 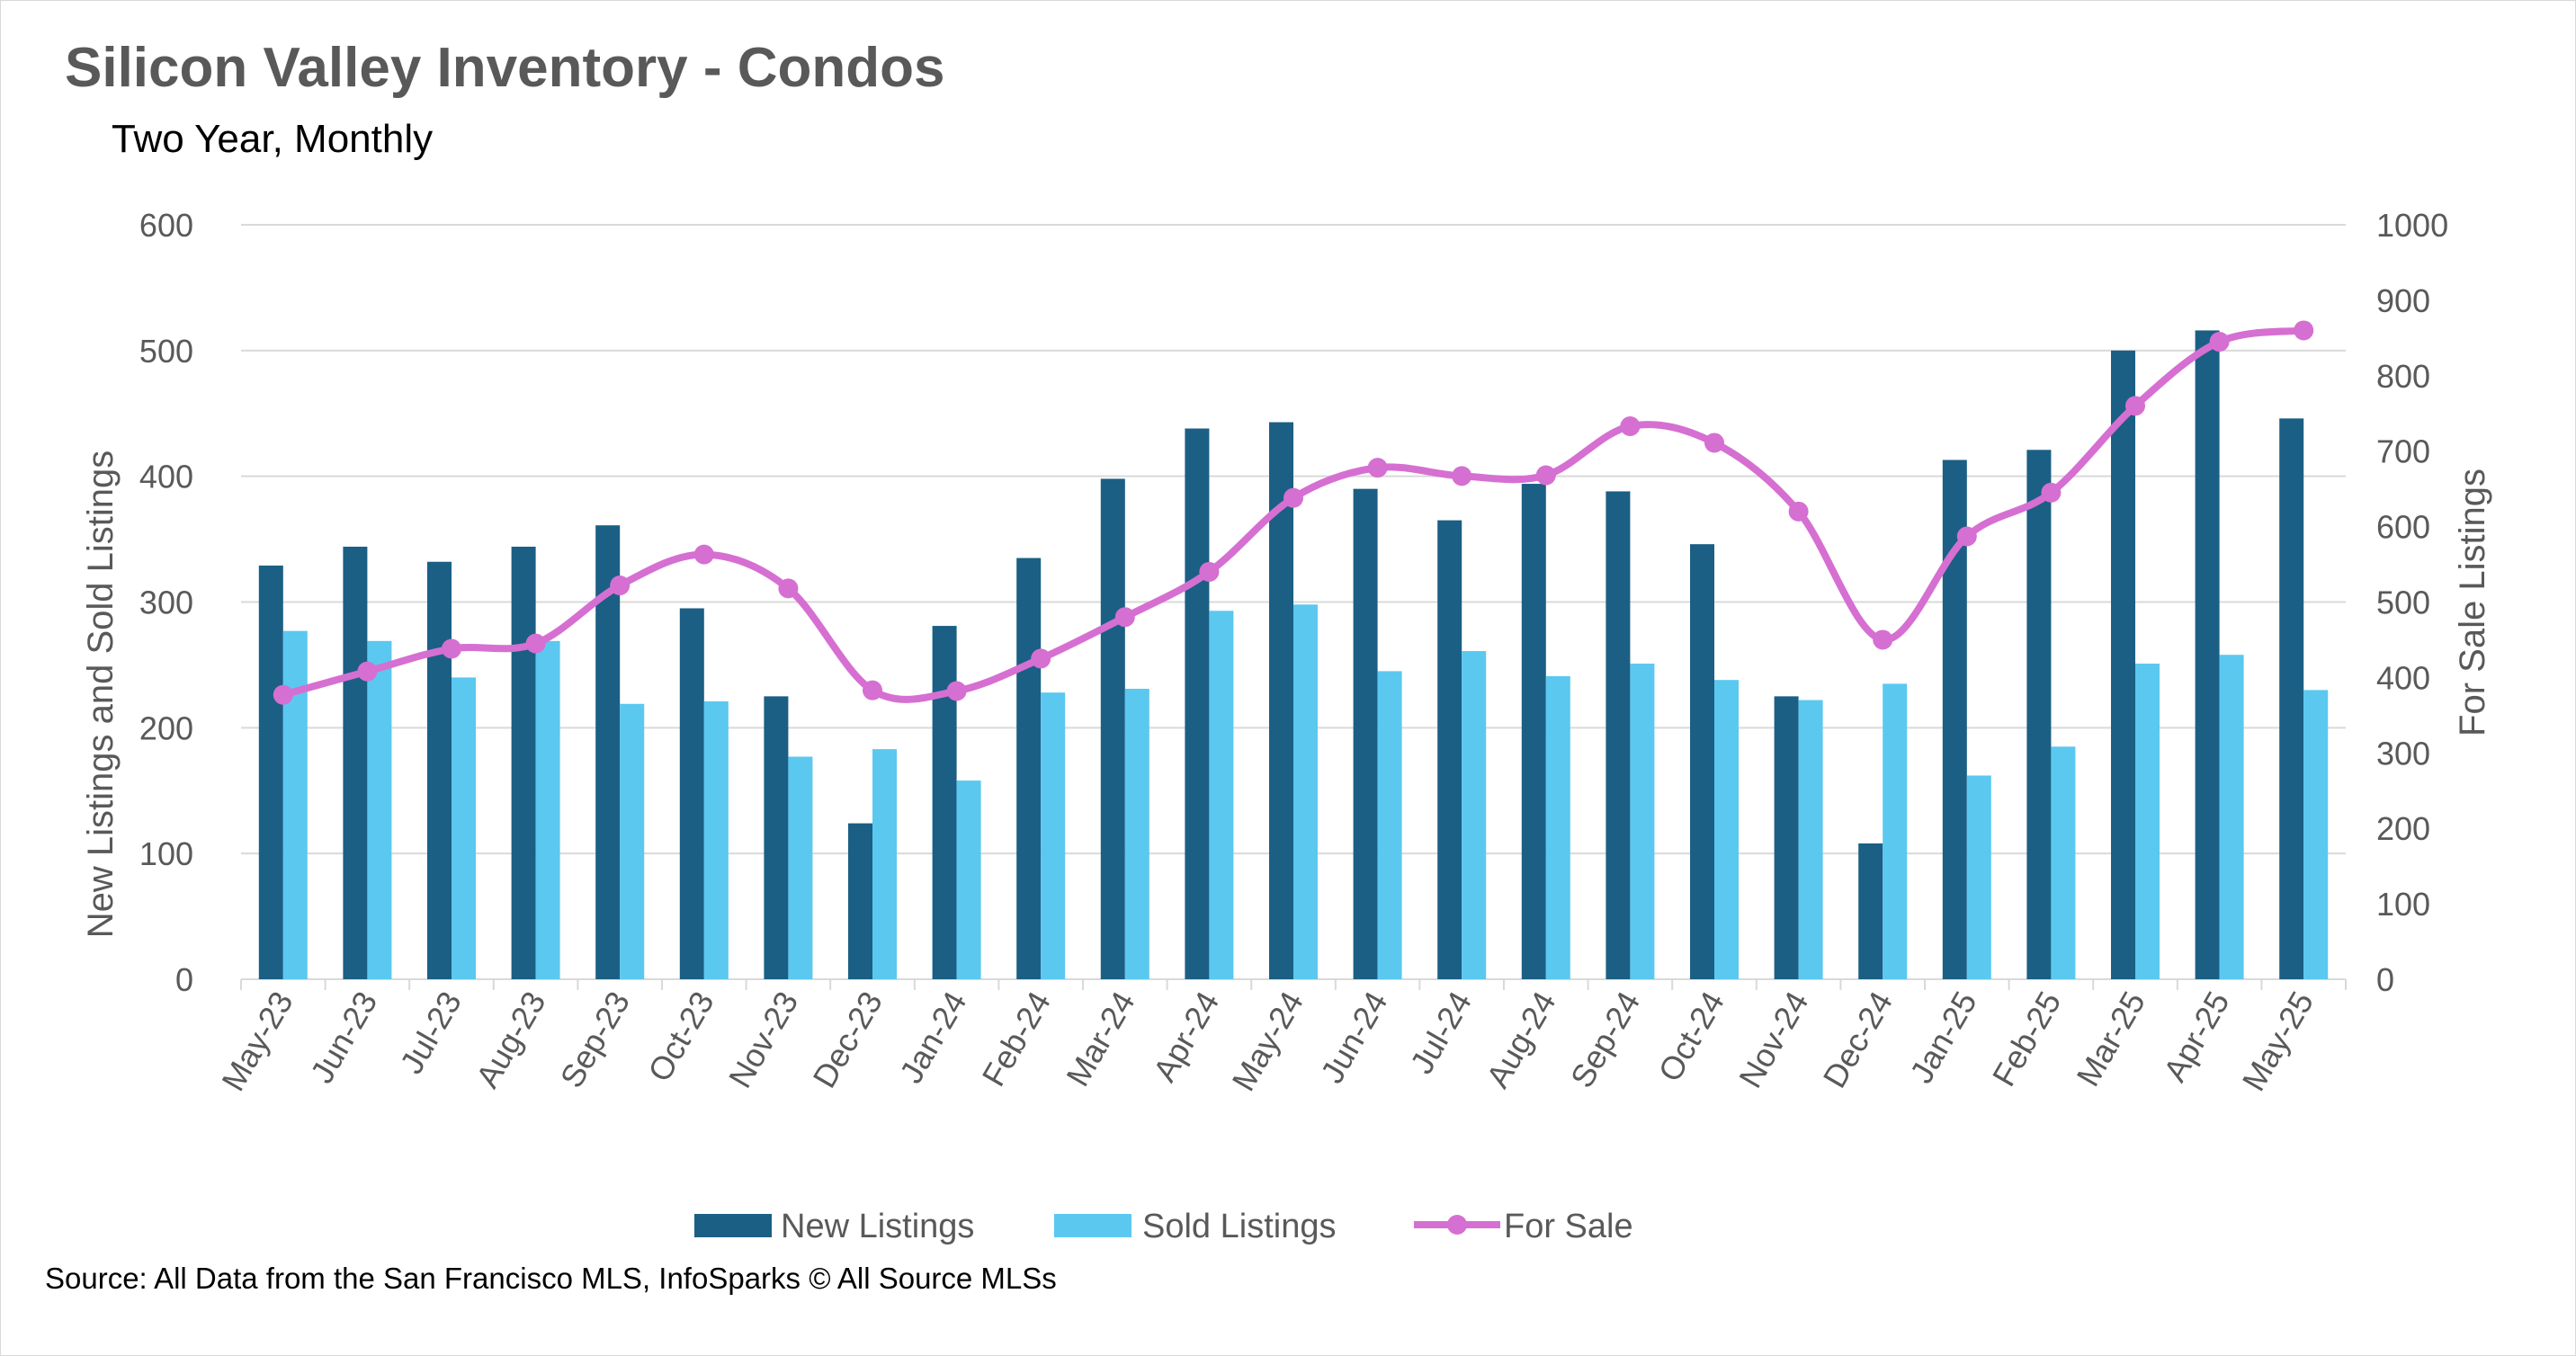 I want to click on x-axis-label: Jan-24, so click(x=933, y=1038).